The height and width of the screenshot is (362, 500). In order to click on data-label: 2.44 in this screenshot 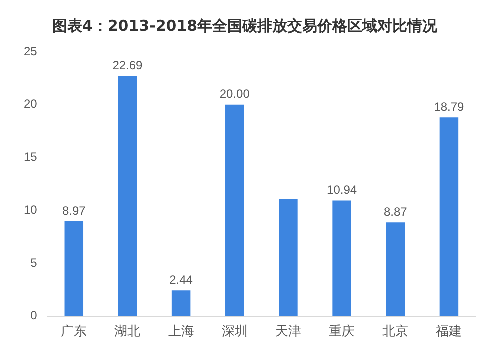, I will do `click(182, 279)`.